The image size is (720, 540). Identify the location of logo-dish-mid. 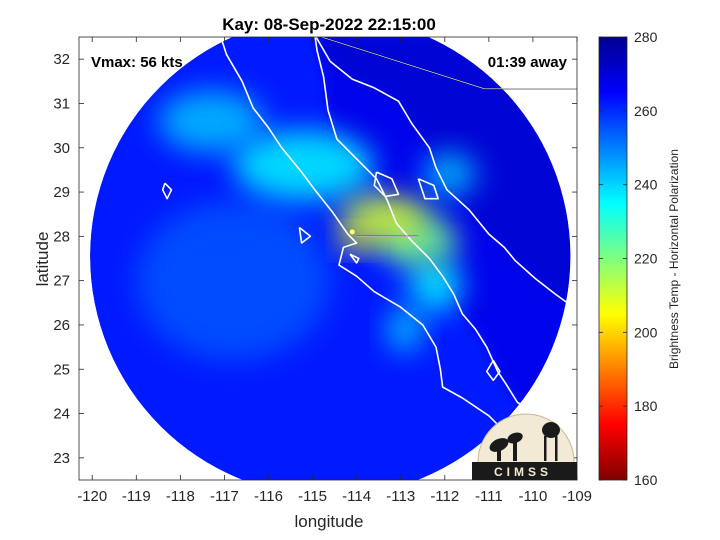
(515, 438).